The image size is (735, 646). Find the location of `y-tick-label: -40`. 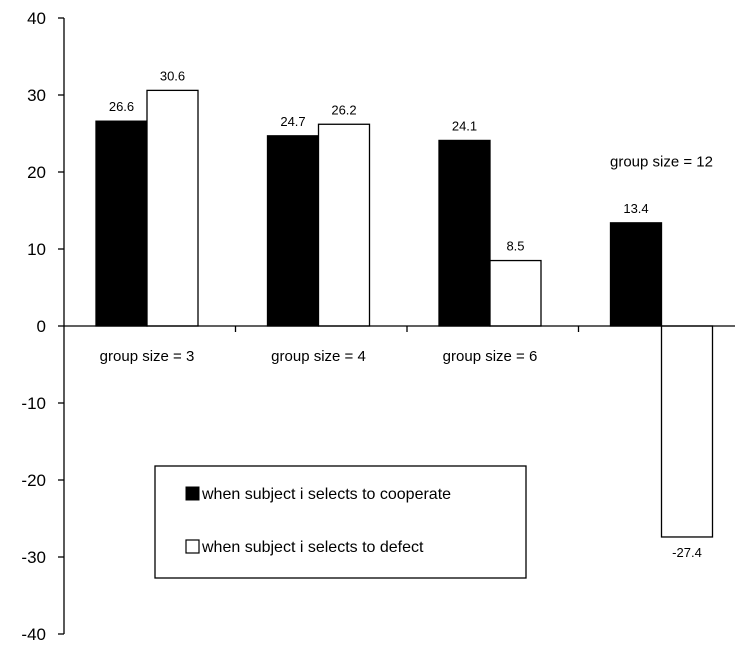

y-tick-label: -40 is located at coordinates (33, 634).